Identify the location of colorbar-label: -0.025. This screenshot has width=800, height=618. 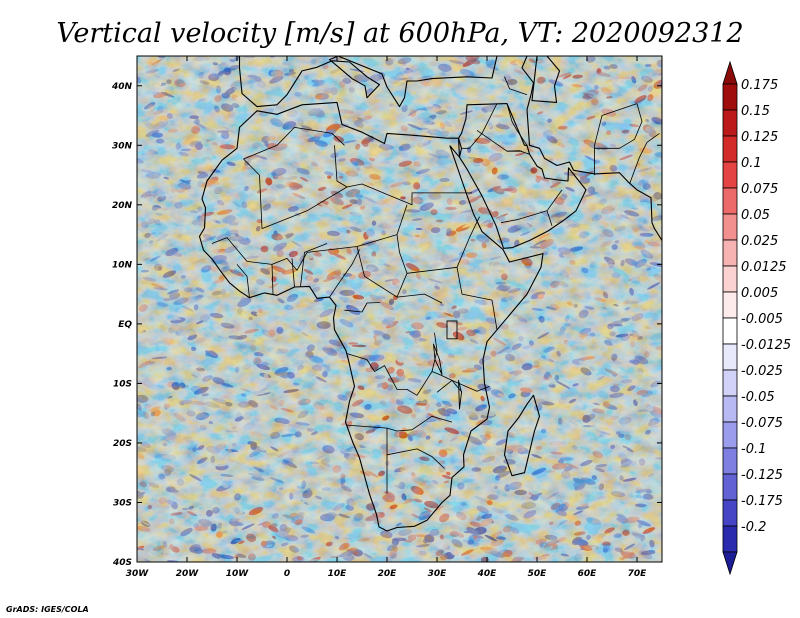
(762, 371).